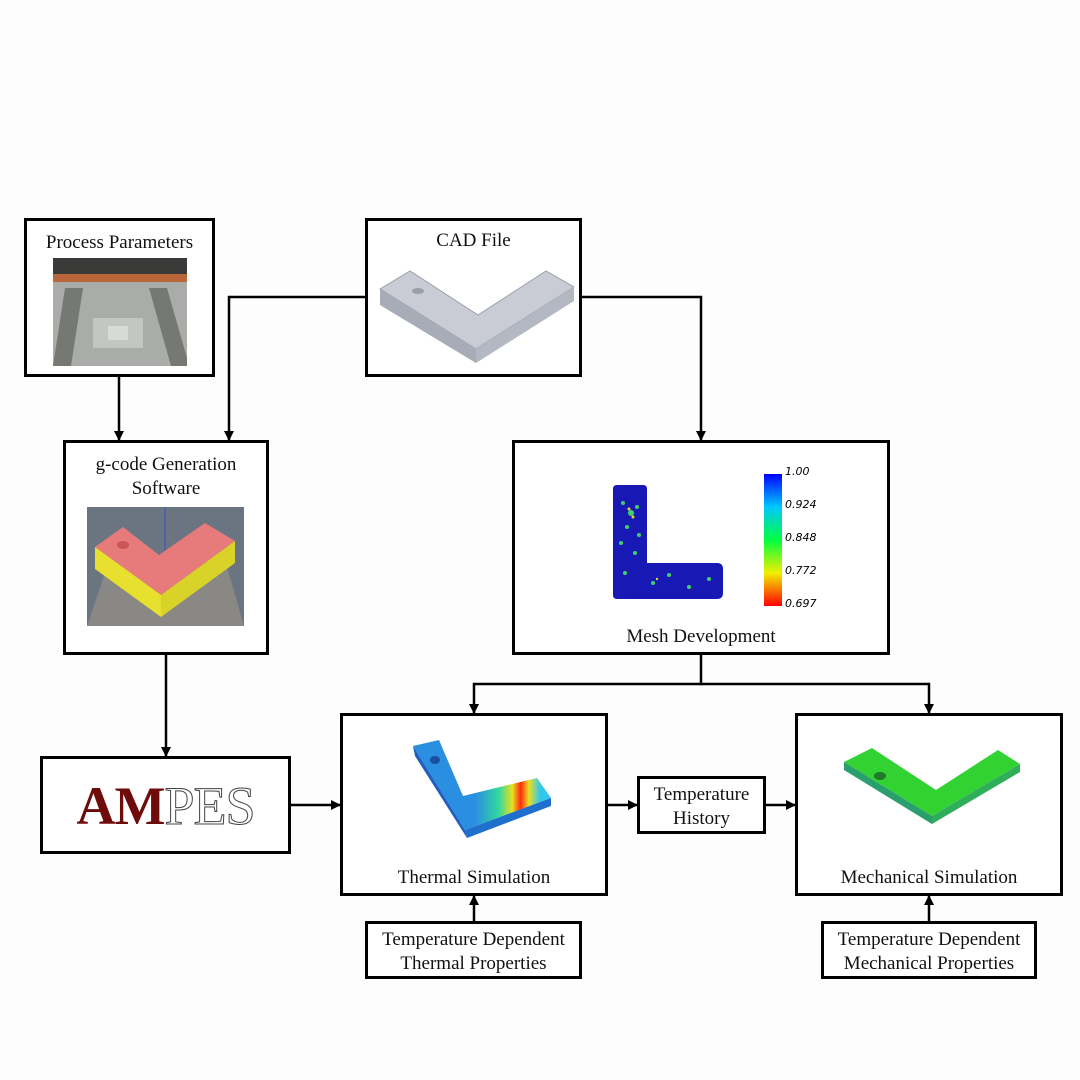  What do you see at coordinates (166, 476) in the screenshot?
I see `gcode-generation-label: g-code Generation Software` at bounding box center [166, 476].